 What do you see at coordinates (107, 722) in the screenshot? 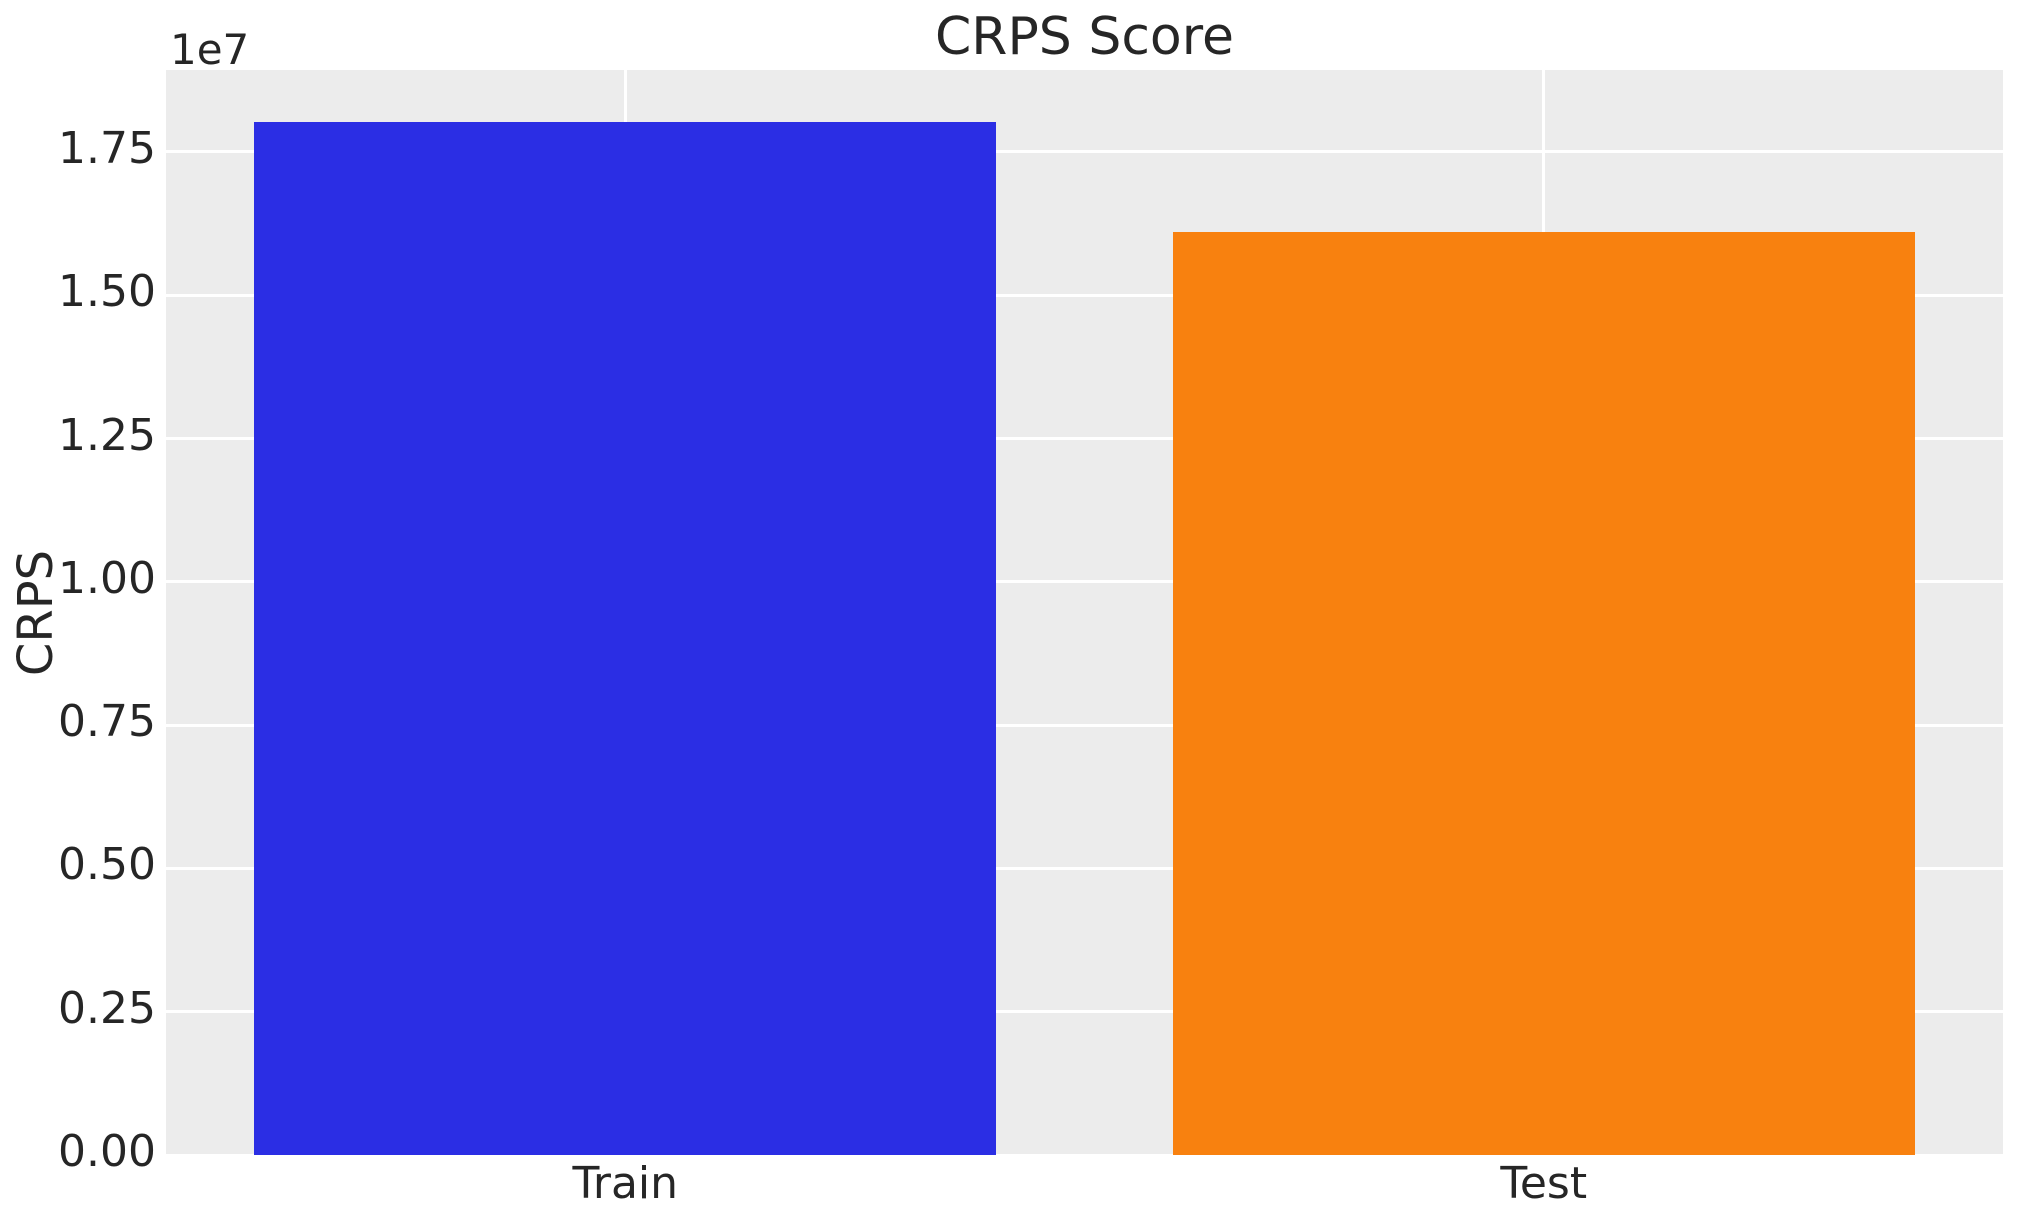
I see `y-tick-label: 0.75` at bounding box center [107, 722].